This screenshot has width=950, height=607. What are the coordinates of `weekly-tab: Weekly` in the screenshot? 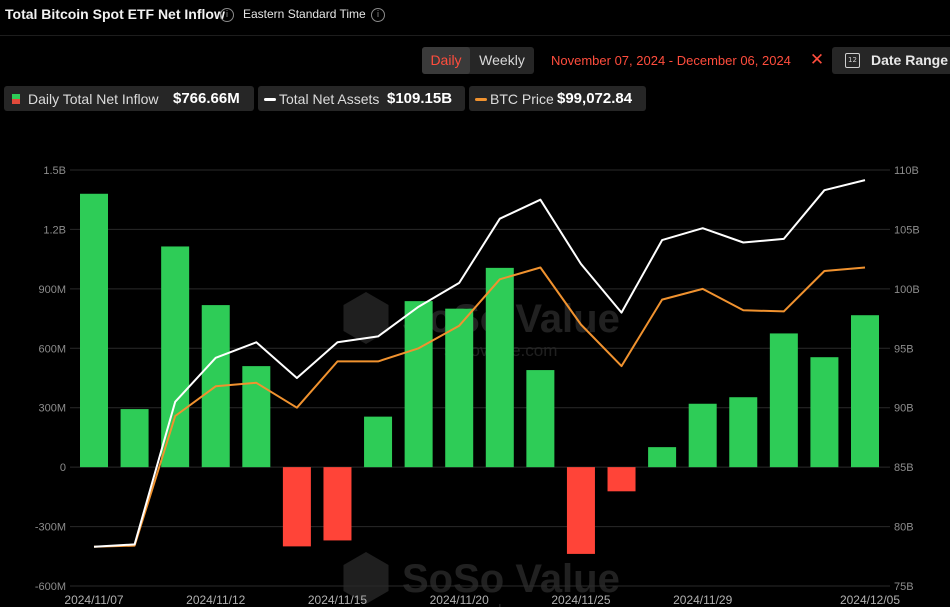 It's located at (502, 60).